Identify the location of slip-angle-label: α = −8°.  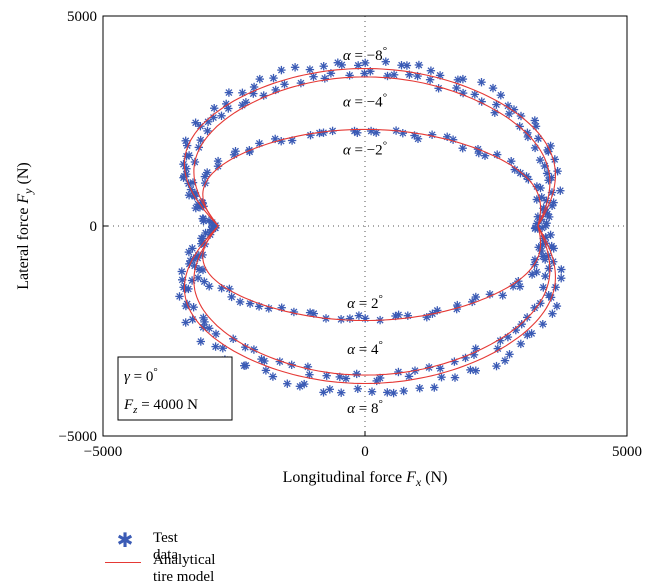
(365, 54).